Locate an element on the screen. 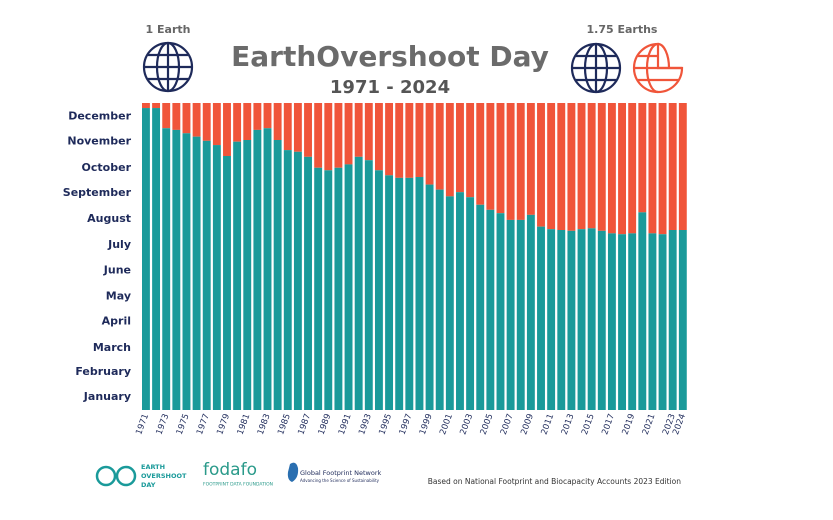 This screenshot has height=520, width=833. x-tick-label: 1993 is located at coordinates (365, 424).